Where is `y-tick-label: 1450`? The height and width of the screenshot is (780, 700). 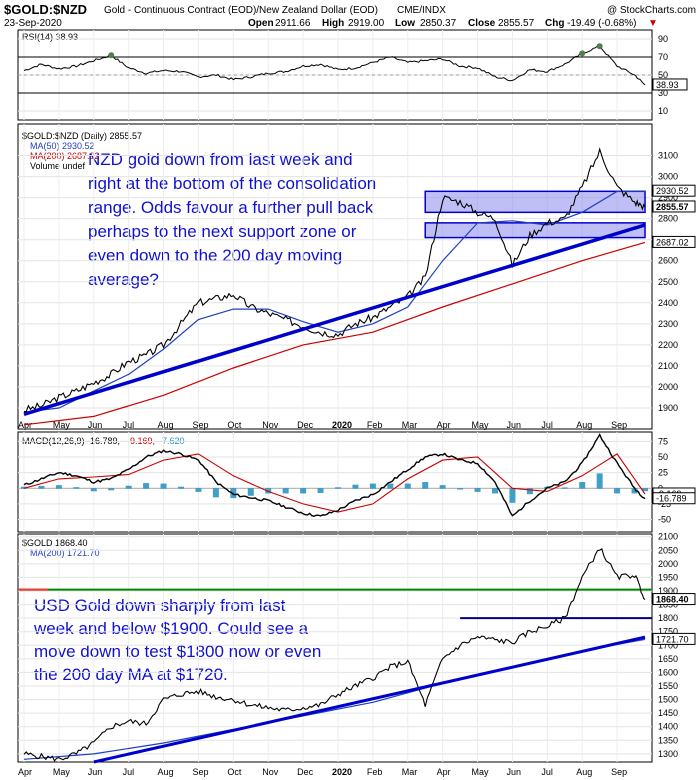
y-tick-label: 1450 is located at coordinates (668, 713).